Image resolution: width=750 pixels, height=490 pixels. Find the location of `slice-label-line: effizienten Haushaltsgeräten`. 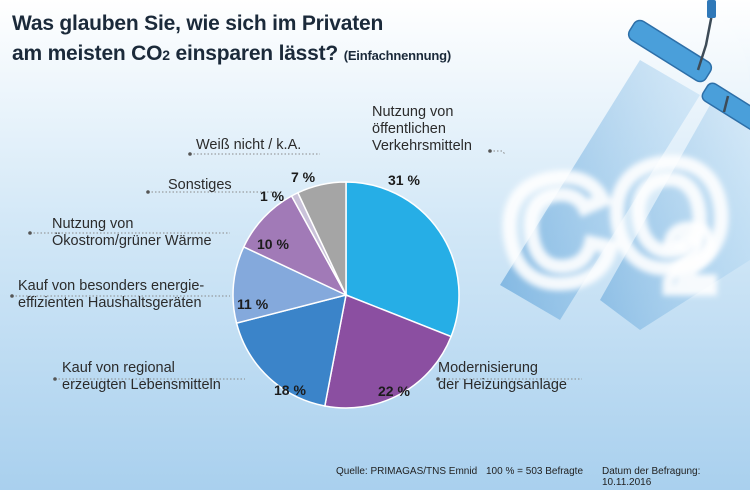

slice-label-line: effizienten Haushaltsgeräten is located at coordinates (110, 303).